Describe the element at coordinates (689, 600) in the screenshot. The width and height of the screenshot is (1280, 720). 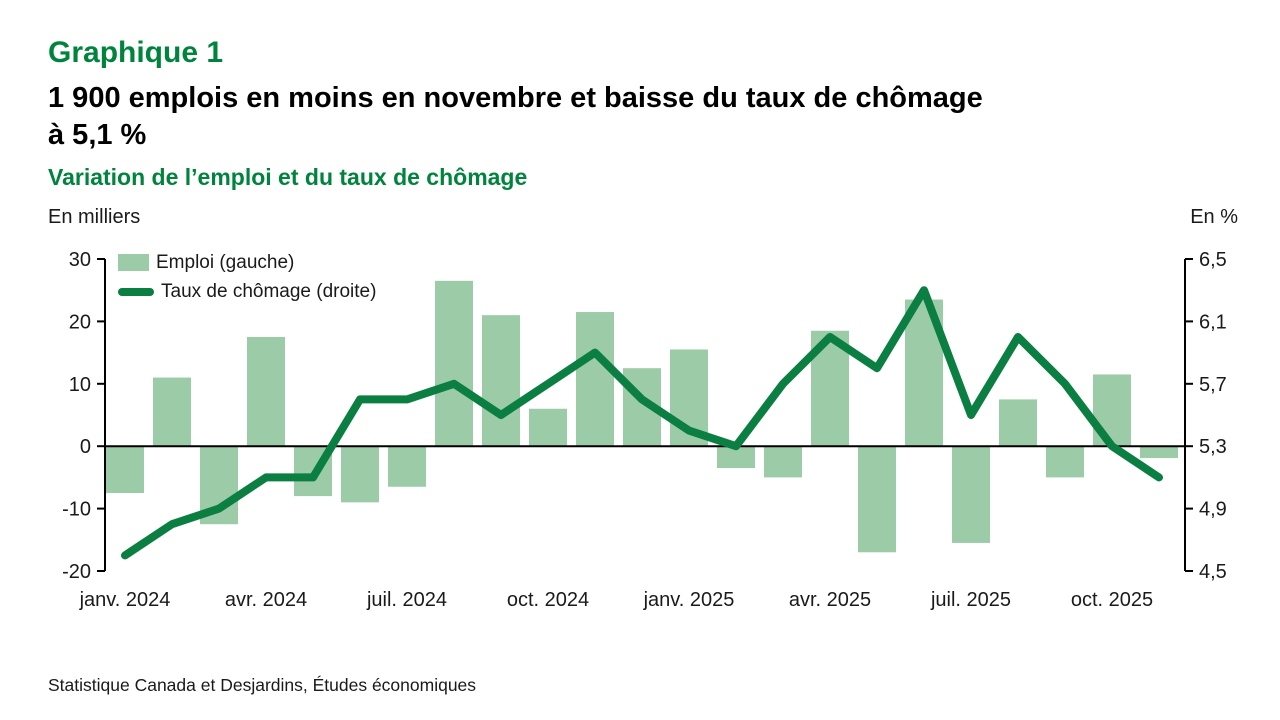
I see `x-axis-tick-label: janv. 2025` at that location.